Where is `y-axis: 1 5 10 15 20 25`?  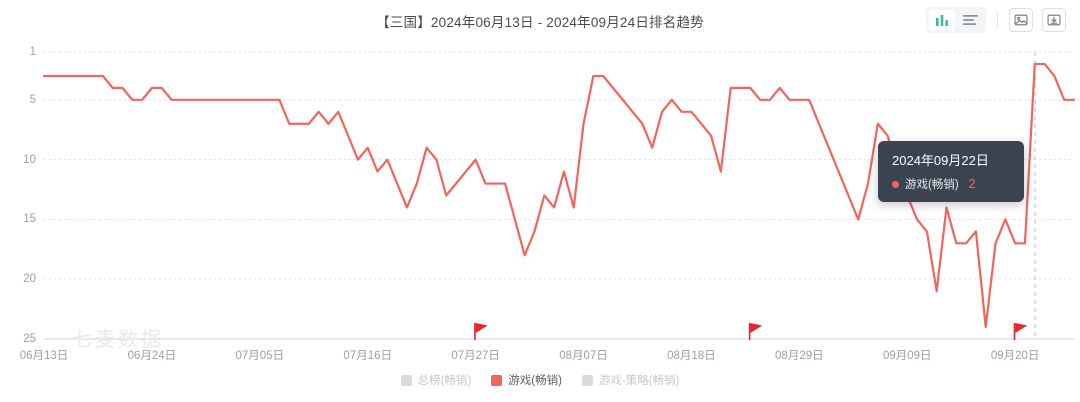 y-axis: 1 5 10 15 20 25 is located at coordinates (22, 202).